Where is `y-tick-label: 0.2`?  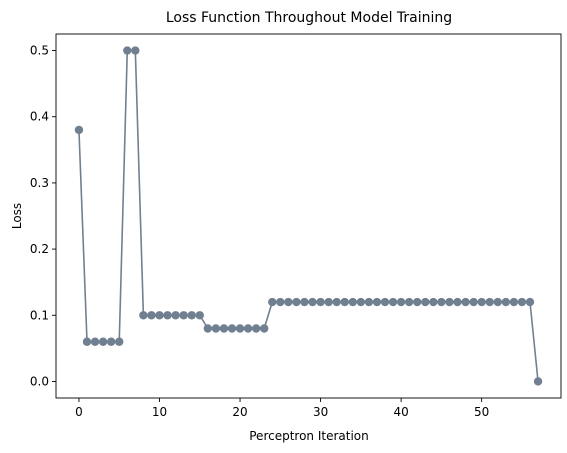
y-tick-label: 0.2 is located at coordinates (39, 249).